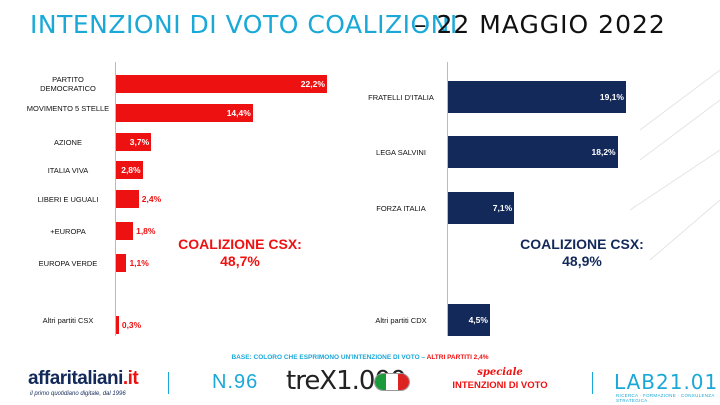 The width and height of the screenshot is (720, 405). I want to click on data-label: 0,3%, so click(131, 325).